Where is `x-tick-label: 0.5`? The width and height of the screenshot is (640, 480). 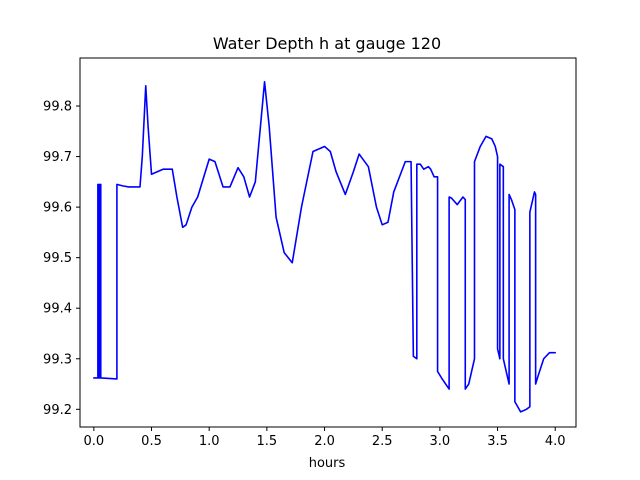 x-tick-label: 0.5 is located at coordinates (151, 441).